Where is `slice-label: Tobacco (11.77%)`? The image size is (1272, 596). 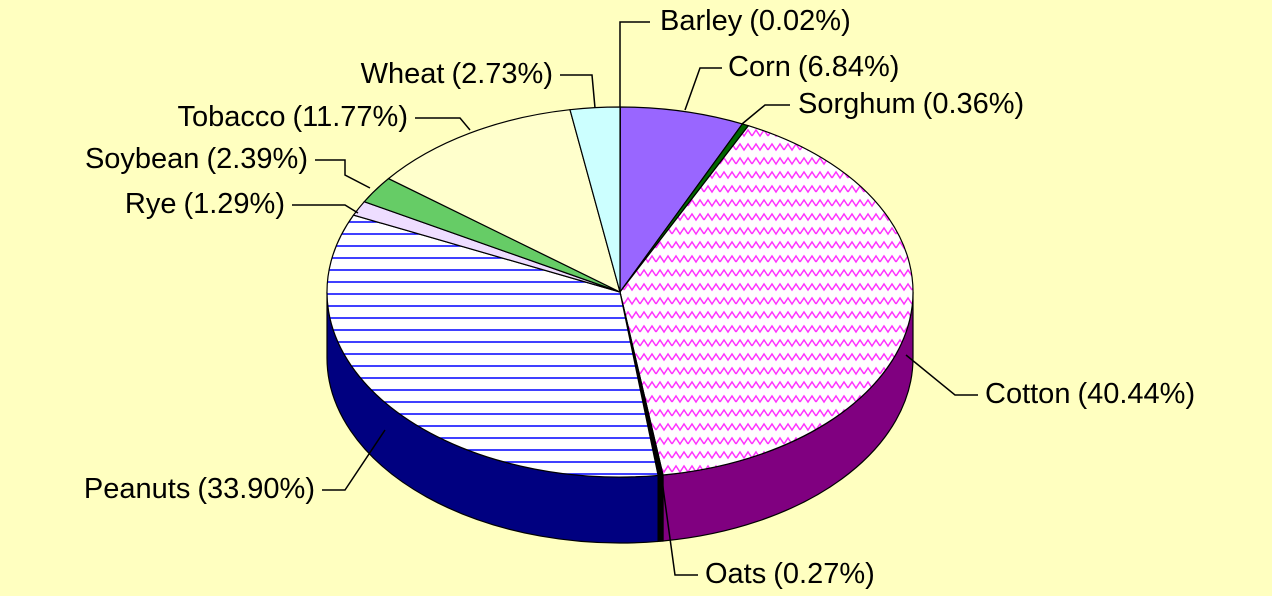
slice-label: Tobacco (11.77%) is located at coordinates (292, 117).